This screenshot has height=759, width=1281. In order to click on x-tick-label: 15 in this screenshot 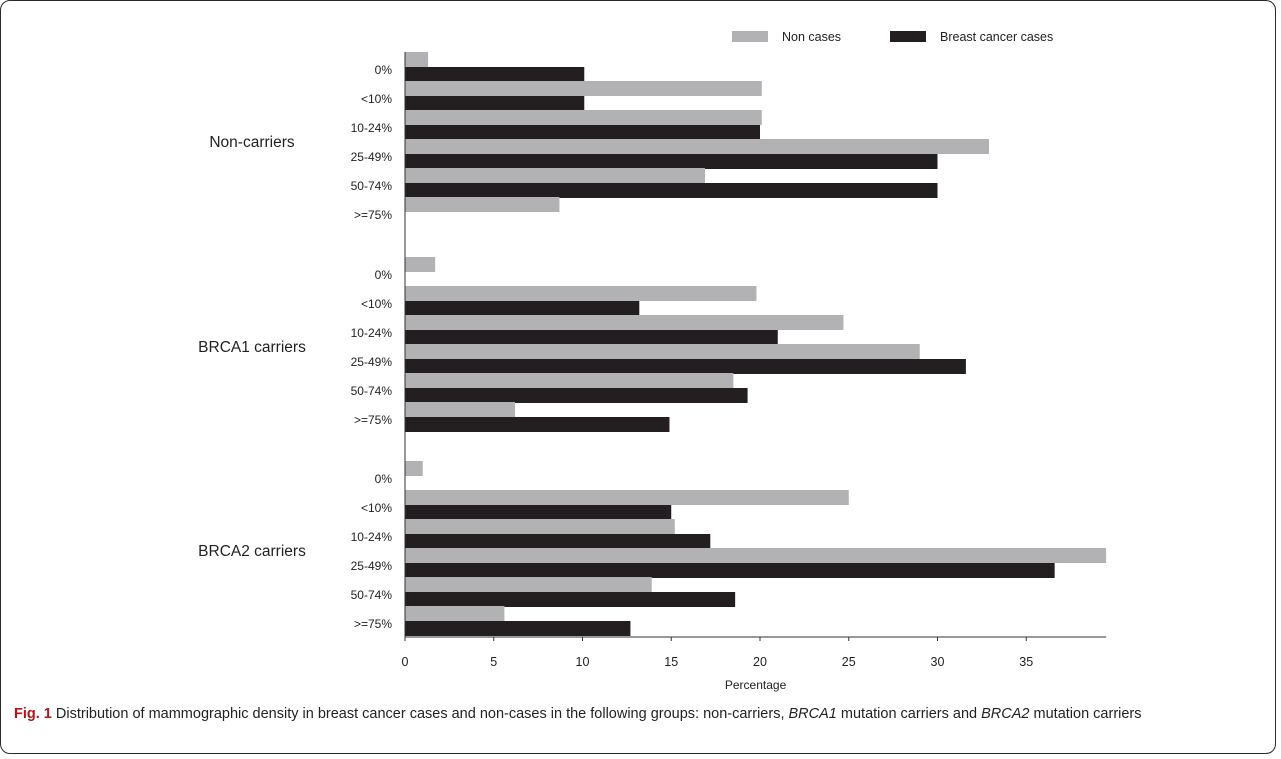, I will do `click(671, 662)`.